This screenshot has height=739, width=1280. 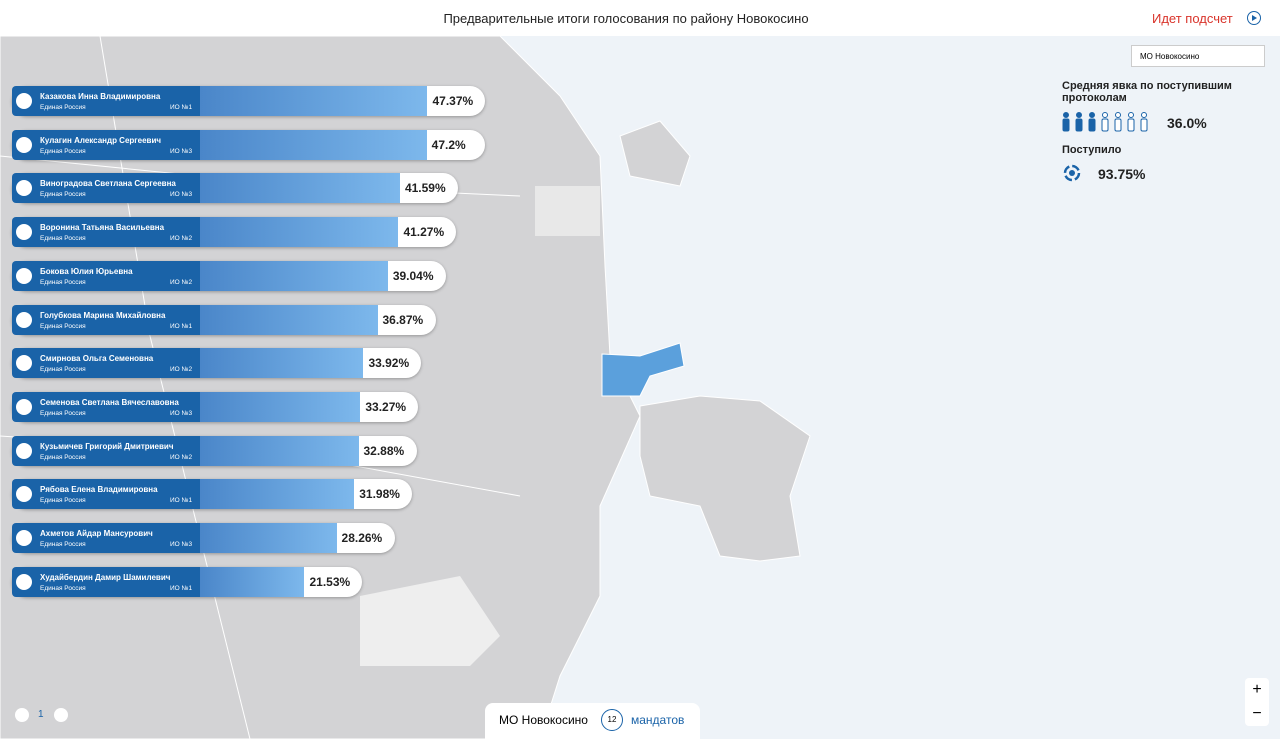 What do you see at coordinates (1192, 18) in the screenshot?
I see `status: Идет подсчет` at bounding box center [1192, 18].